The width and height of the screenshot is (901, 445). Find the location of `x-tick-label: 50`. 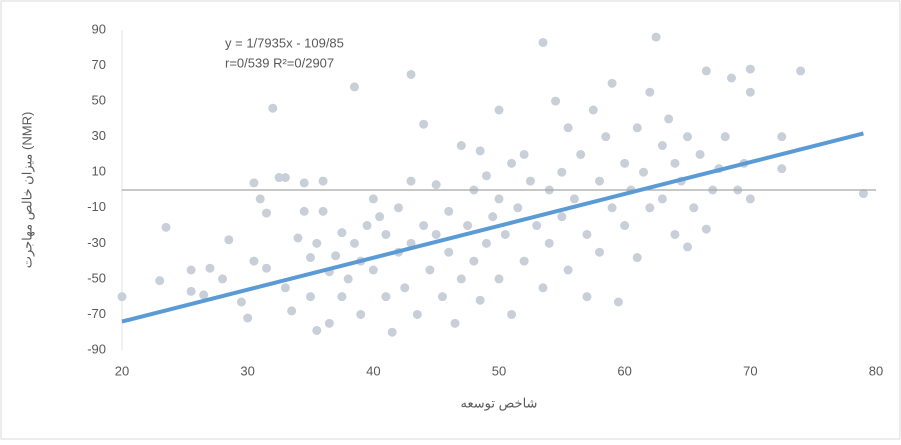

x-tick-label: 50 is located at coordinates (499, 370).